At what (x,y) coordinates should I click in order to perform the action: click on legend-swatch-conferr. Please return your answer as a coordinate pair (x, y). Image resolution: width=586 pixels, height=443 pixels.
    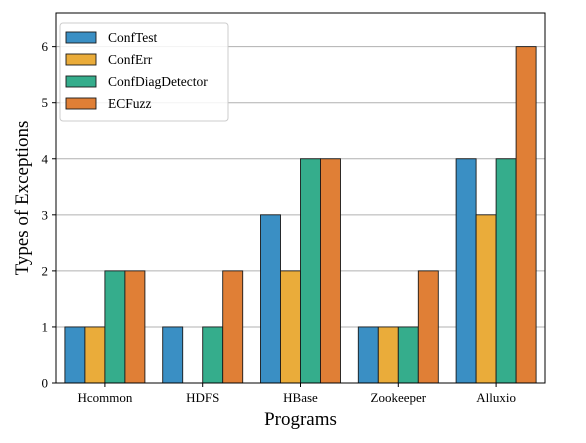
    Looking at the image, I should click on (81, 59).